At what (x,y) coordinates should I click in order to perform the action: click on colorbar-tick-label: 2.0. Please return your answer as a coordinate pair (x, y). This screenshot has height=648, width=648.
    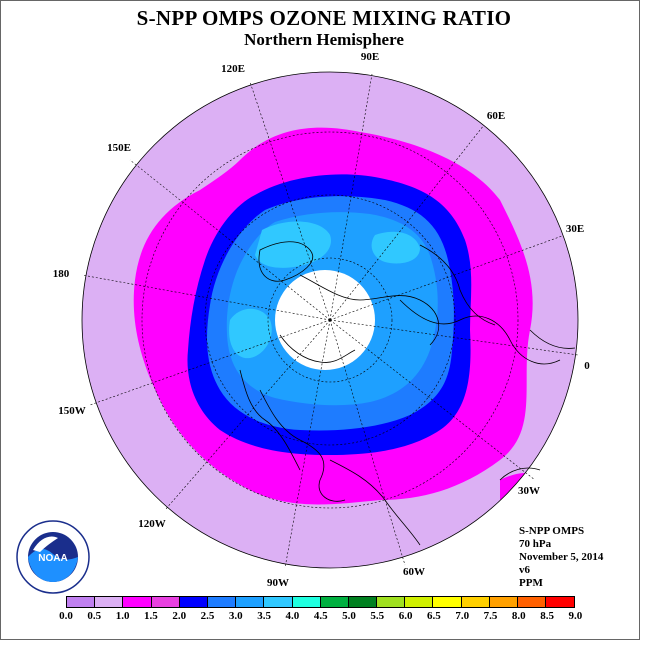
    Looking at the image, I should click on (179, 616).